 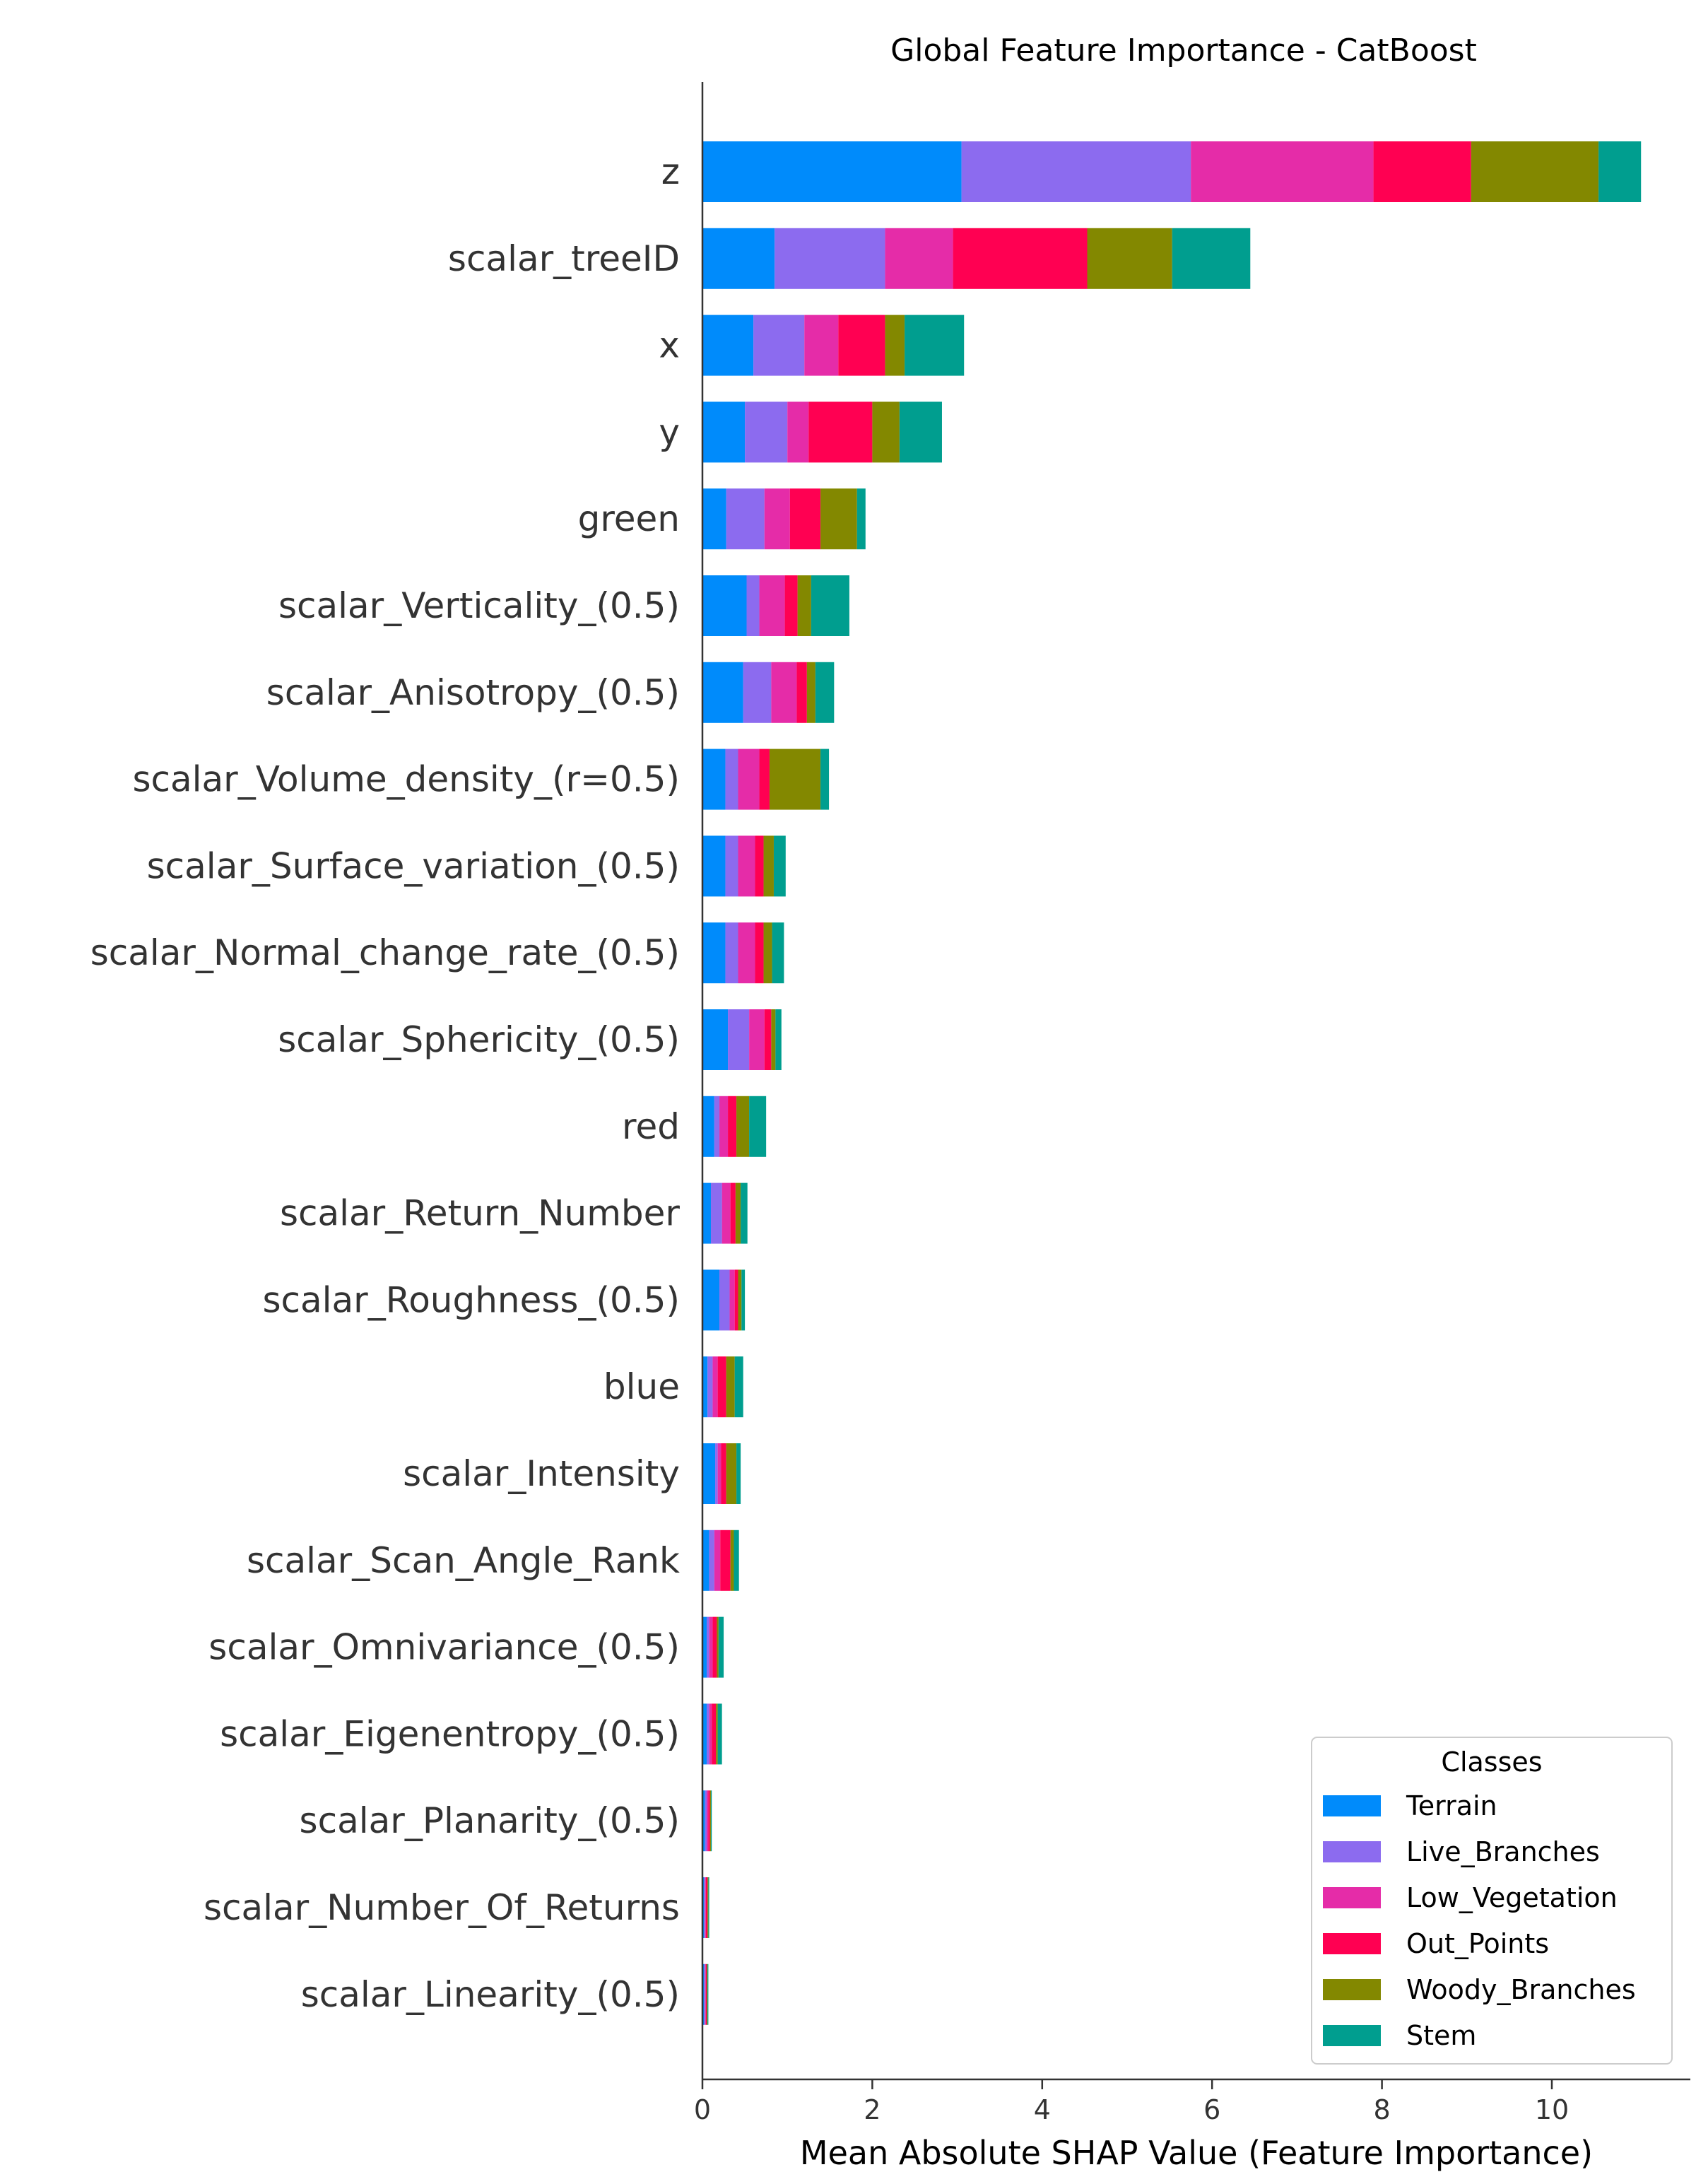 I want to click on y-tick-label: blue, so click(x=641, y=1386).